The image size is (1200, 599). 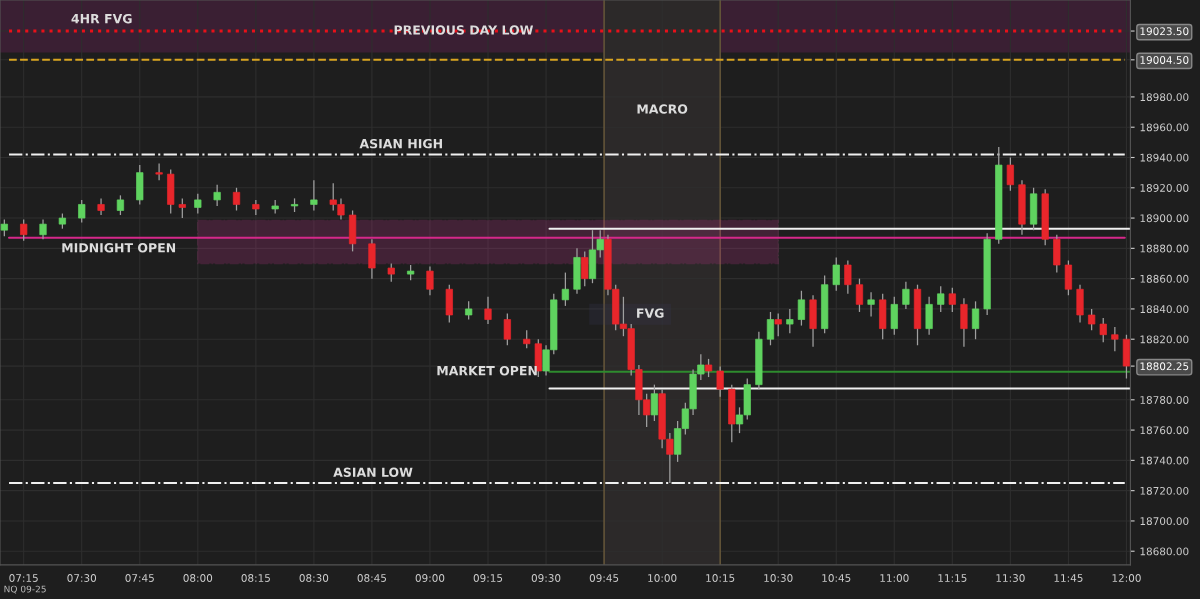 What do you see at coordinates (778, 578) in the screenshot?
I see `x-tick-label: 10:30` at bounding box center [778, 578].